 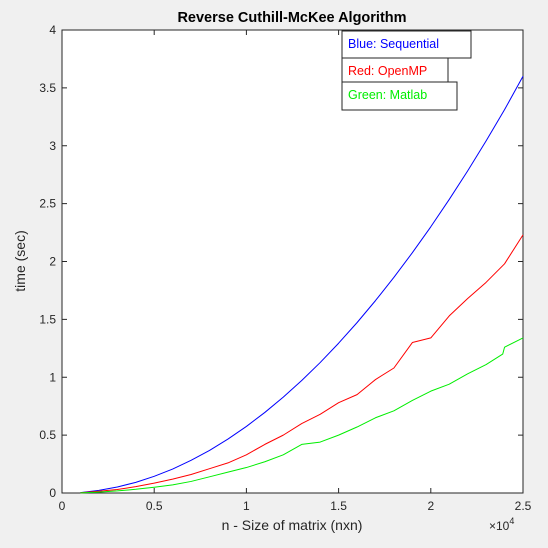 I want to click on y-axis-label: time (sec), so click(x=20, y=260).